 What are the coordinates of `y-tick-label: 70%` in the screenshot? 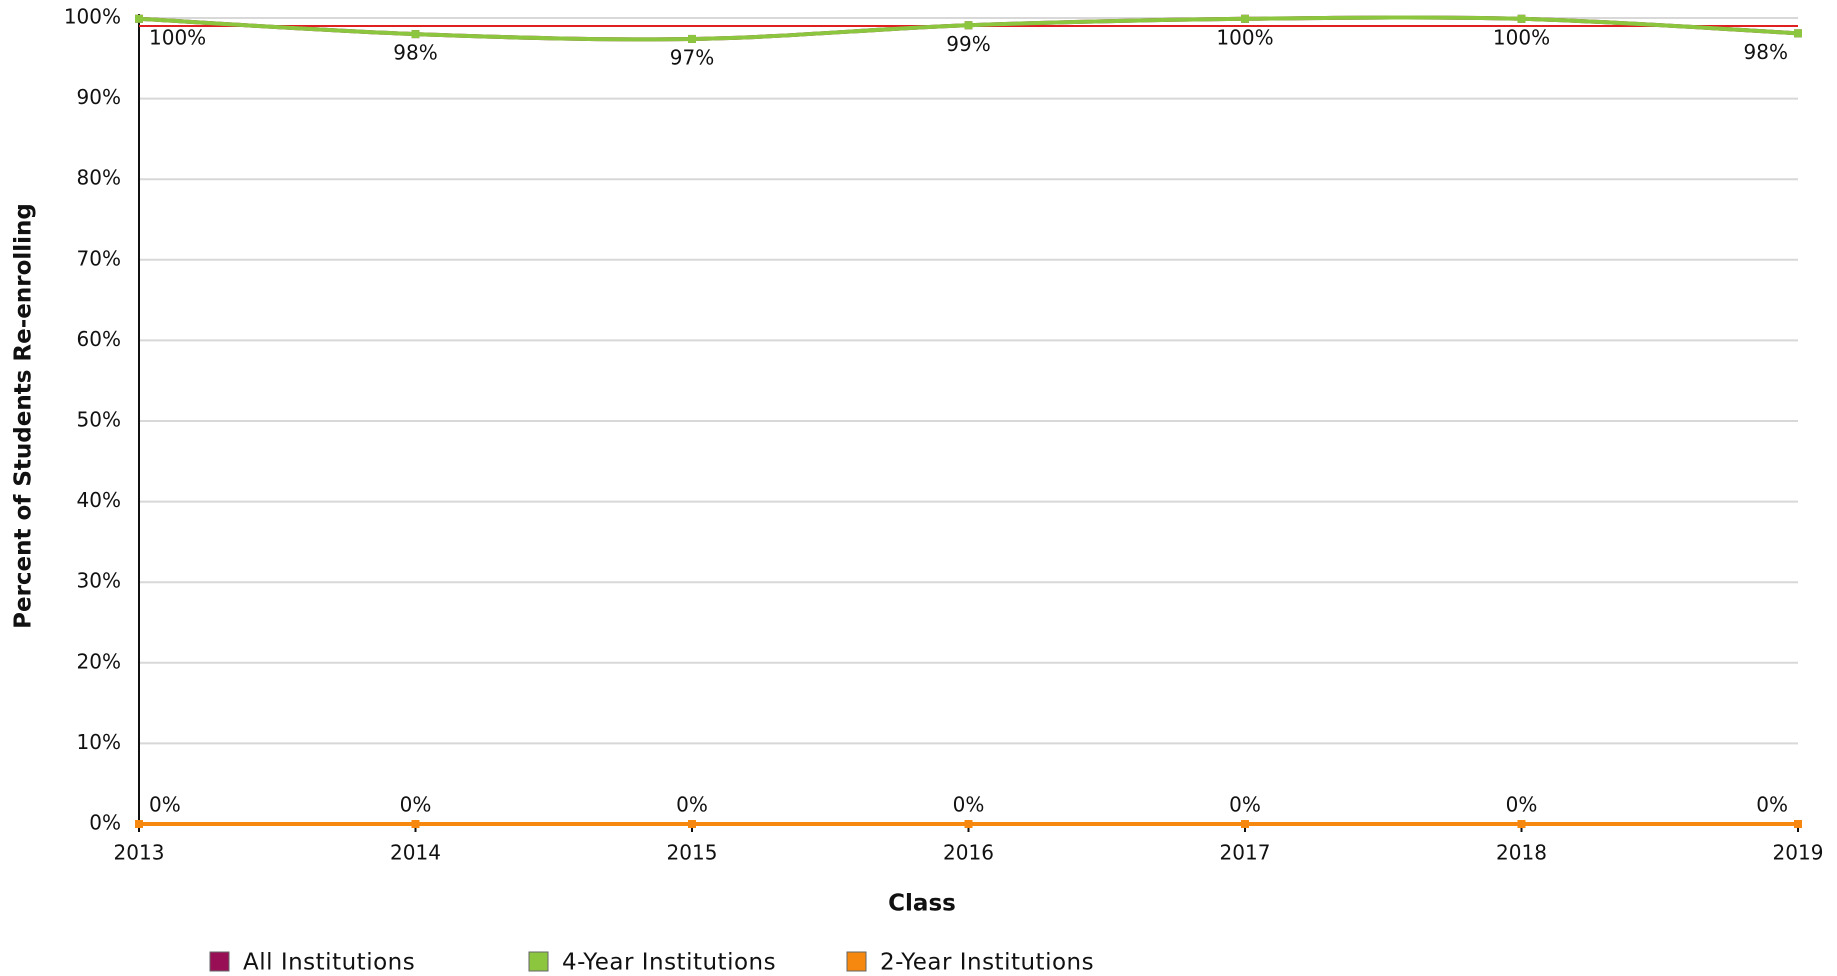 It's located at (99, 258).